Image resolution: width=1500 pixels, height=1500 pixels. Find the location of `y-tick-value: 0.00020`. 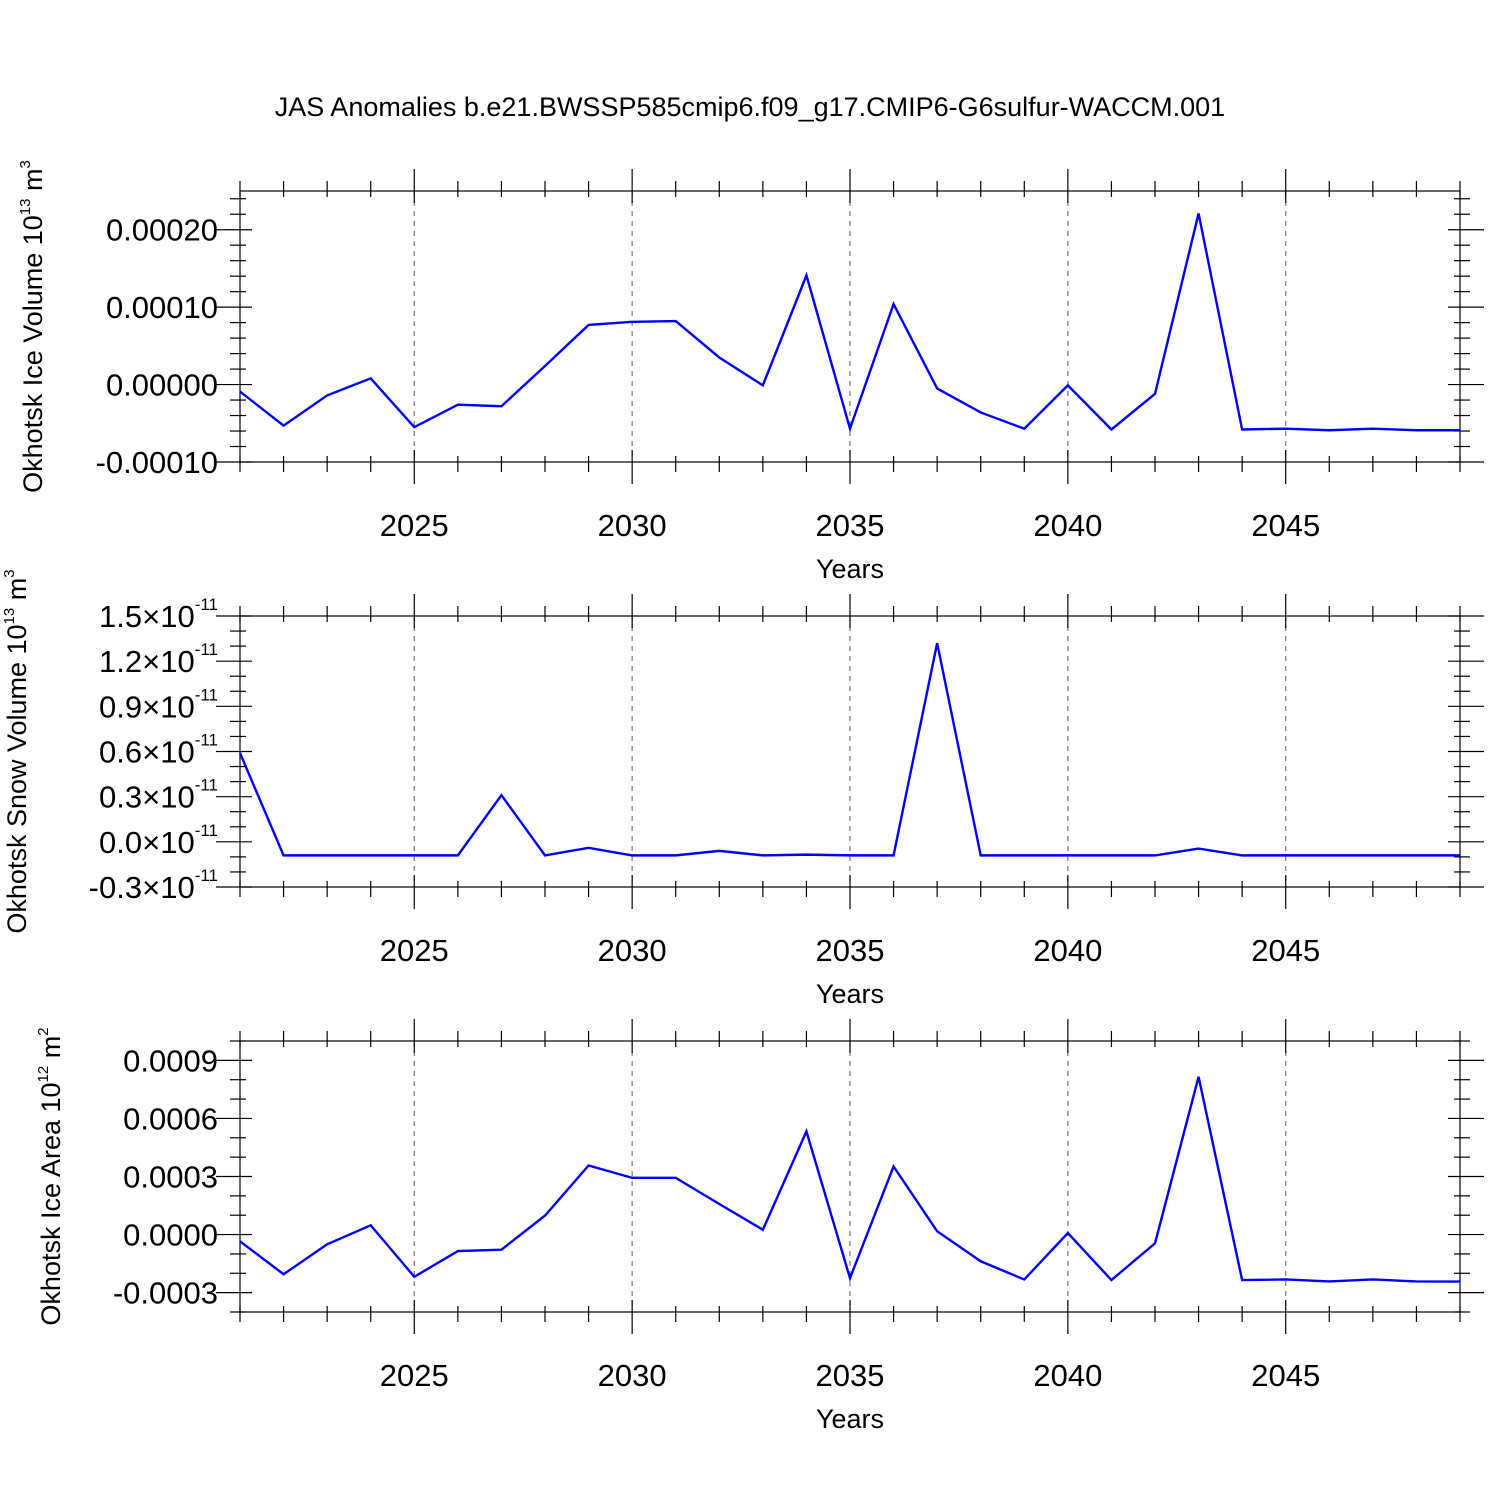

y-tick-value: 0.00020 is located at coordinates (162, 230).